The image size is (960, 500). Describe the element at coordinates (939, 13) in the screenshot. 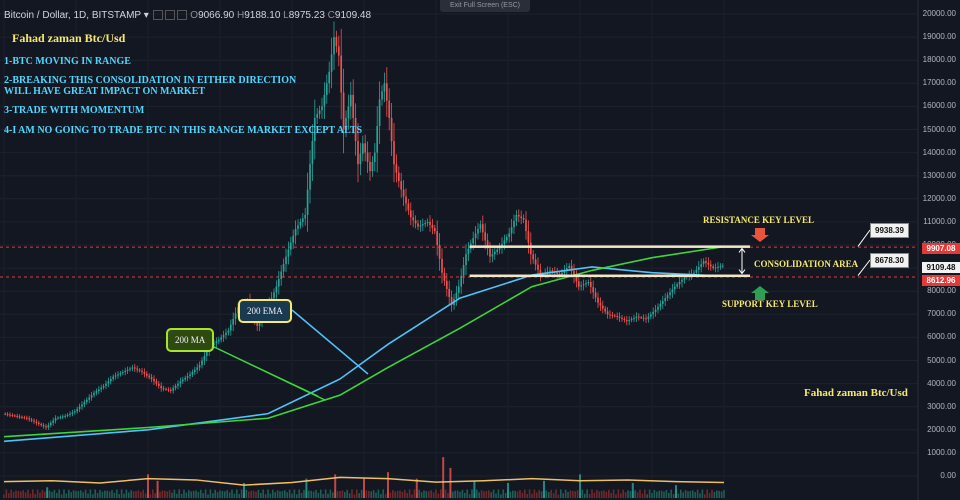

I see `y-tick-label: 20000.00` at that location.